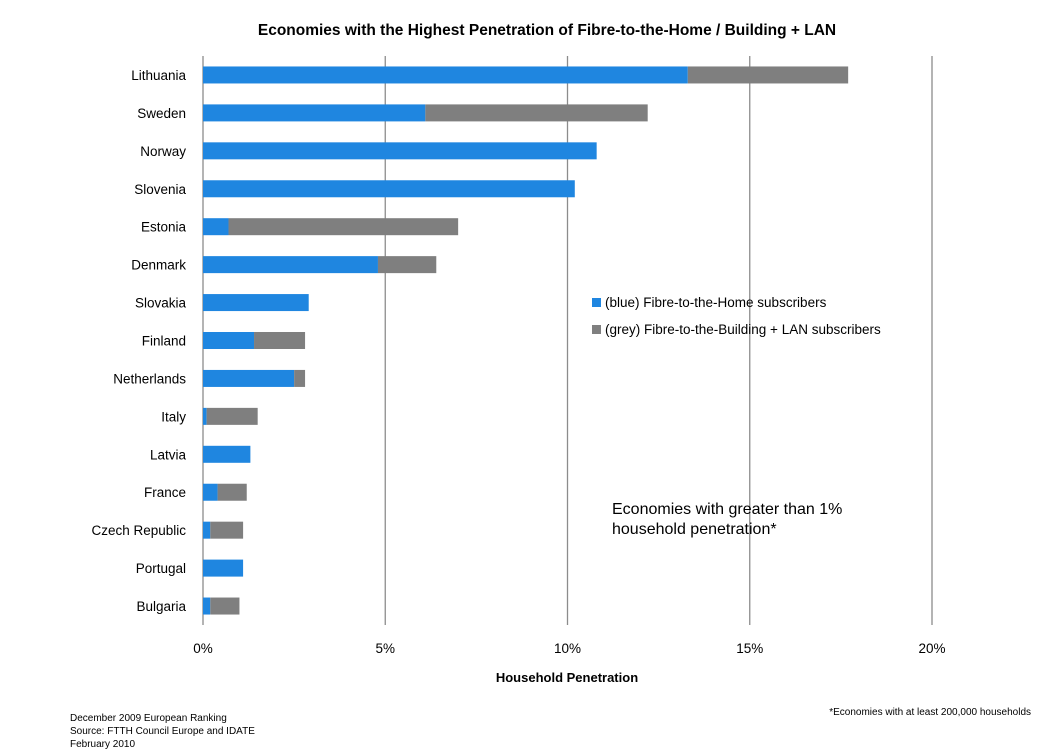  What do you see at coordinates (149, 378) in the screenshot?
I see `category-label: Netherlands` at bounding box center [149, 378].